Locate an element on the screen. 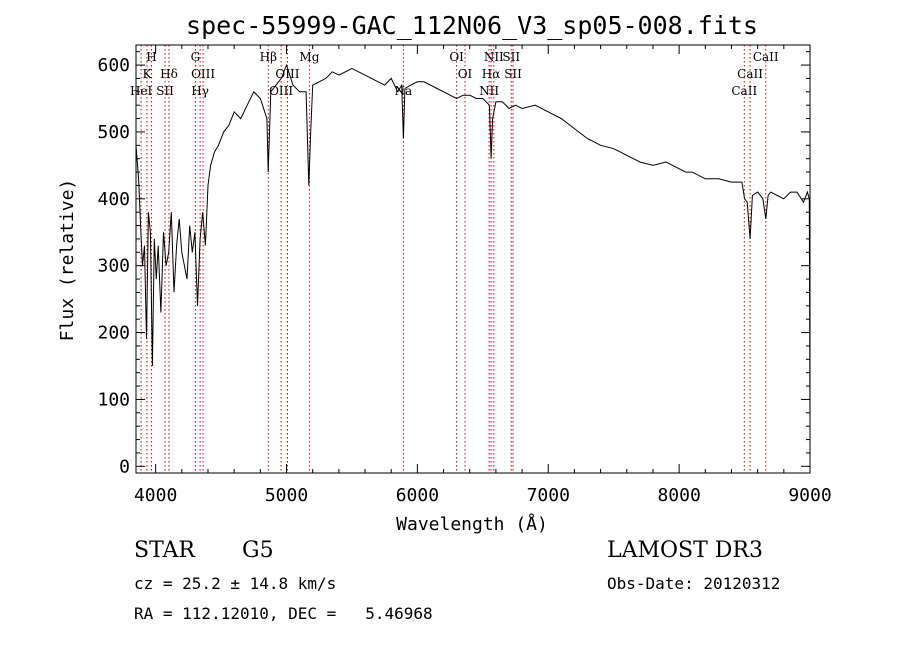 This screenshot has width=900, height=649. line-label: G is located at coordinates (196, 57).